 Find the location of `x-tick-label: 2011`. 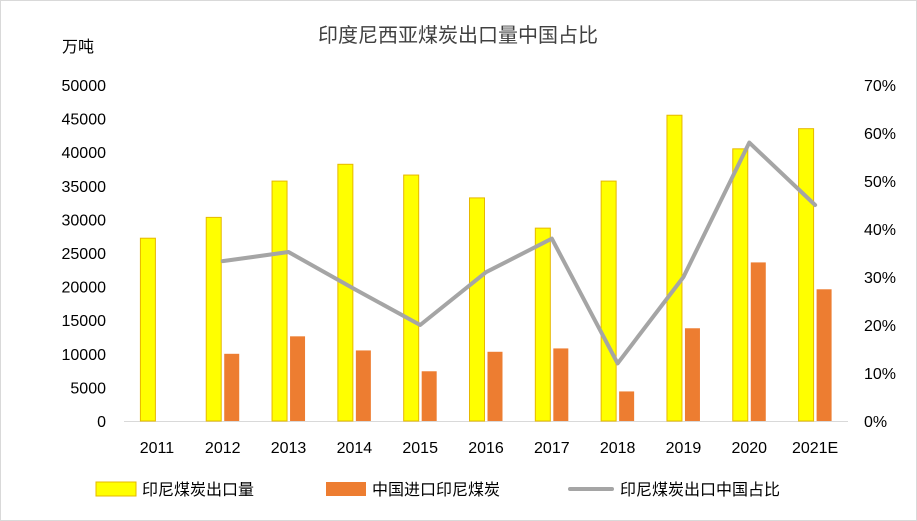

x-tick-label: 2011 is located at coordinates (157, 448).